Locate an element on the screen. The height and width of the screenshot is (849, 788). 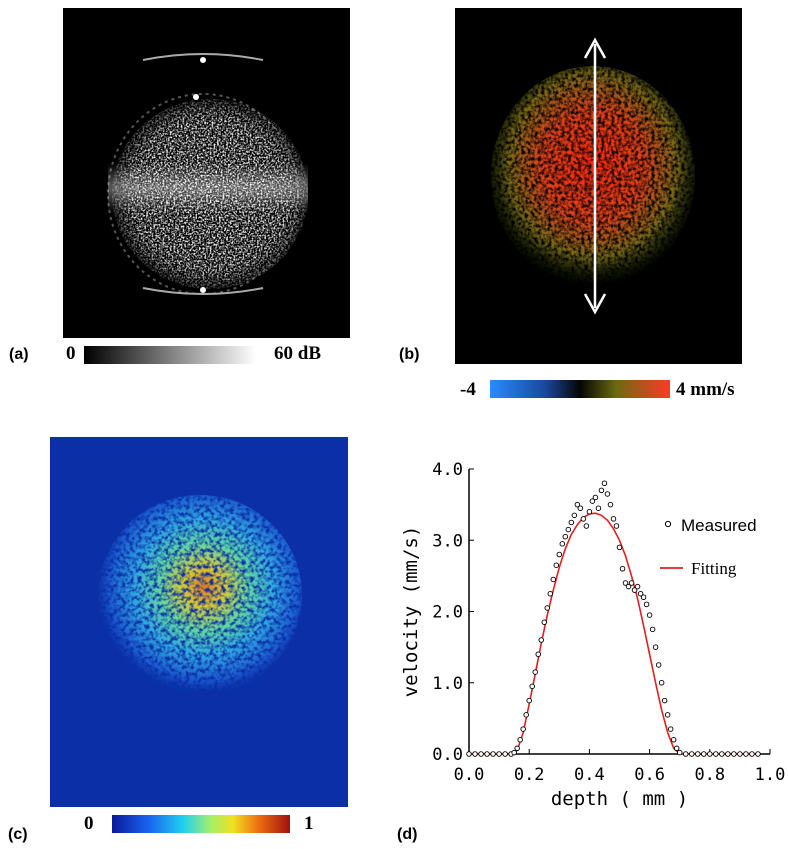
x-tick-label: 0.8 is located at coordinates (709, 775).